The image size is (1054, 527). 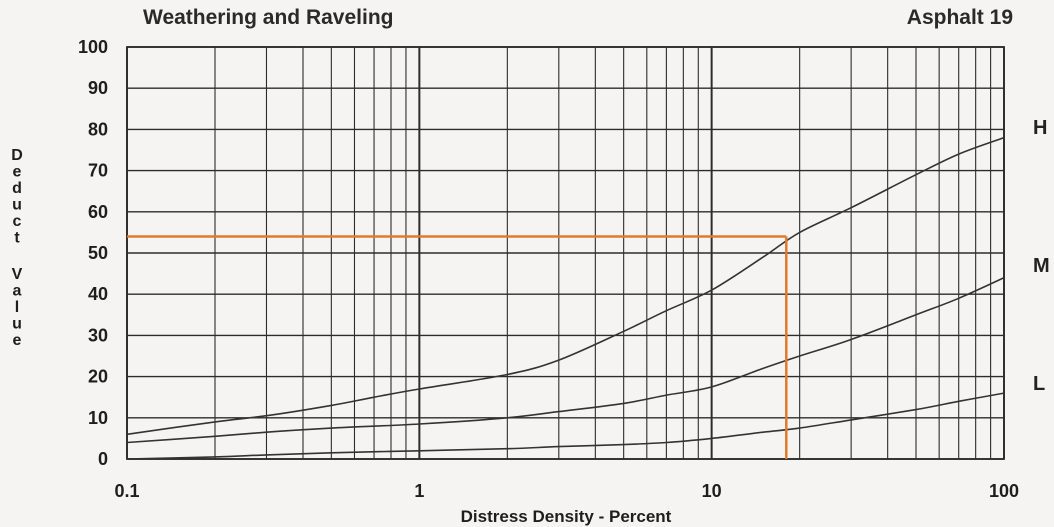 What do you see at coordinates (98, 212) in the screenshot?
I see `y-tick-label: 60` at bounding box center [98, 212].